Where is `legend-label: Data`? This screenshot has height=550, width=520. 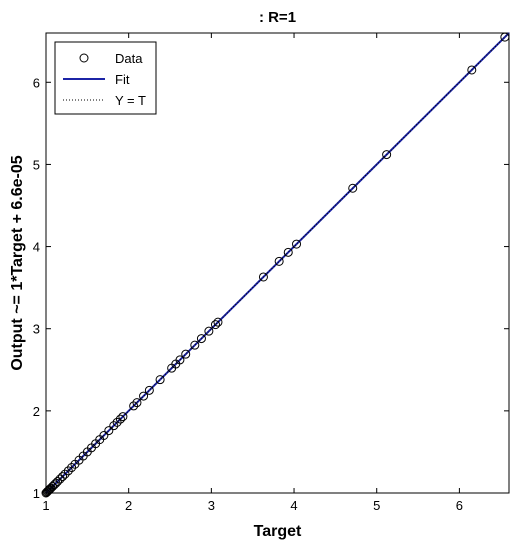
legend-label: Data is located at coordinates (129, 58).